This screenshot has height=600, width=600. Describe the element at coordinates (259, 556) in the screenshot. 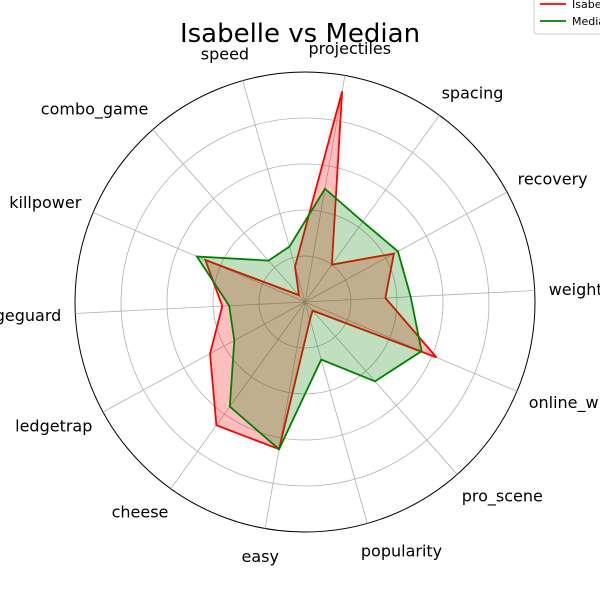

I see `axis-label-easy: easy` at that location.